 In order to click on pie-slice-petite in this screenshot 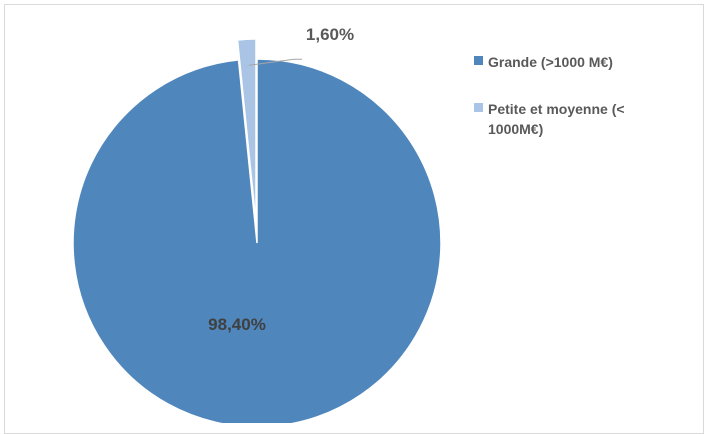, I will do `click(246, 131)`.